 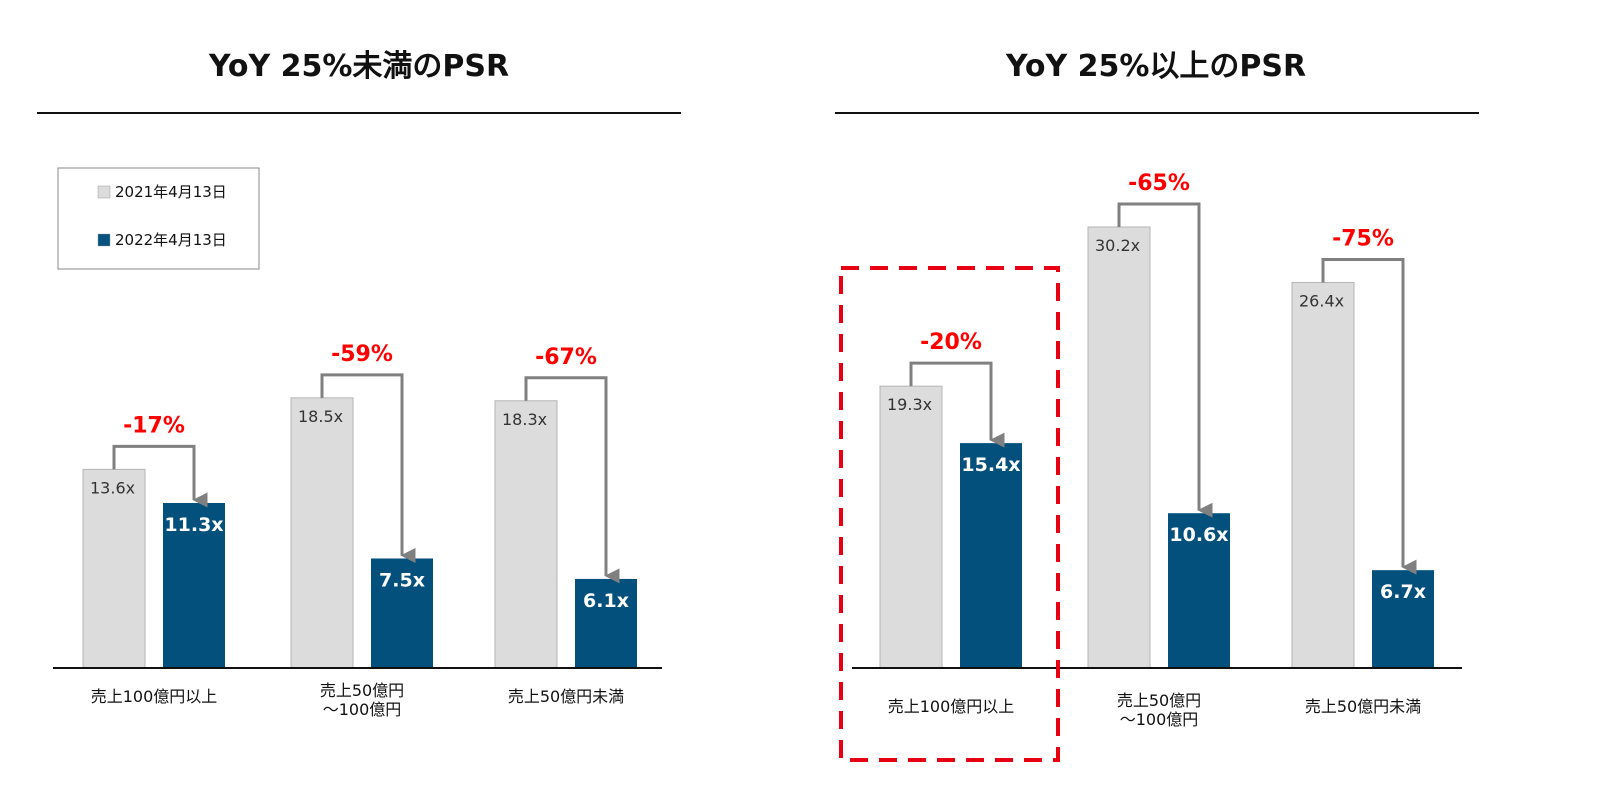 What do you see at coordinates (358, 66) in the screenshot?
I see `chart-title: YoY 25%未満のPSR` at bounding box center [358, 66].